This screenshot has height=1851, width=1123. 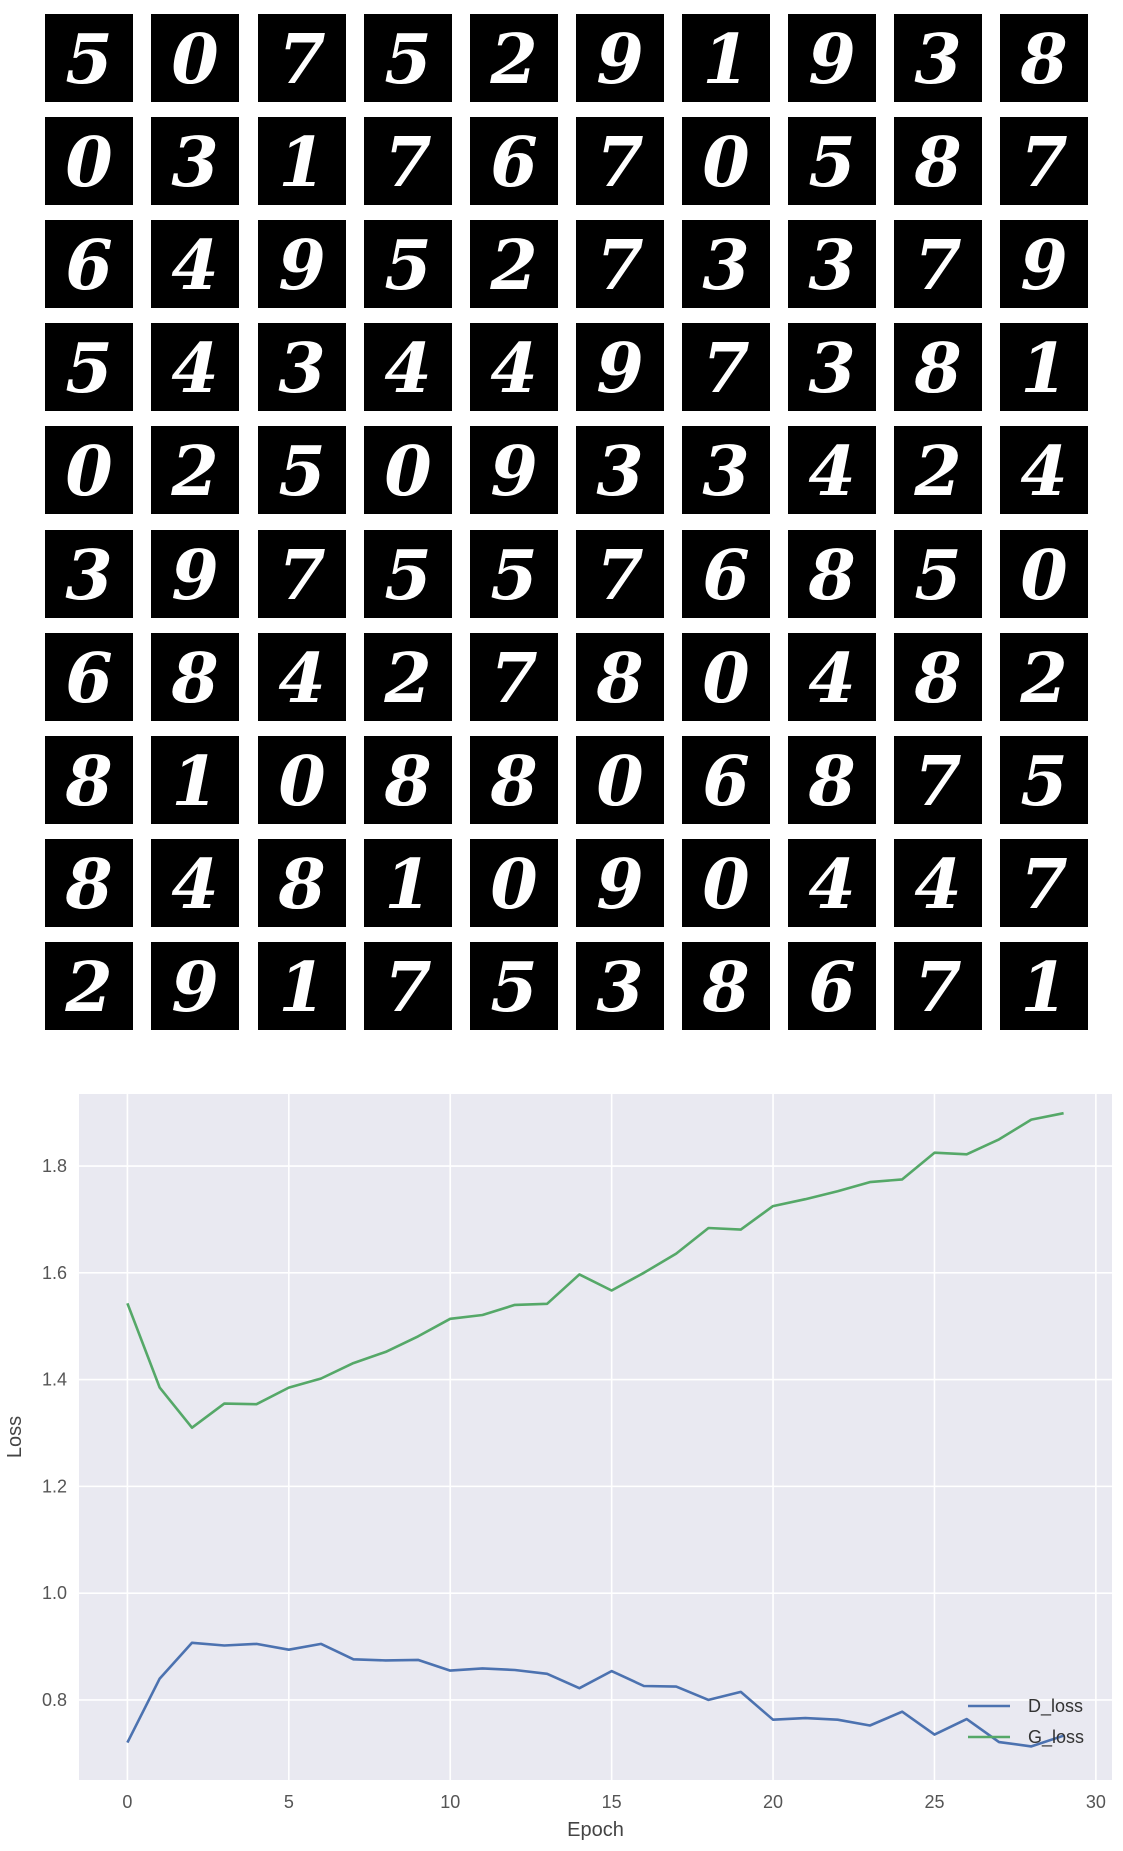 What do you see at coordinates (595, 1694) in the screenshot?
I see `series-line-d-loss` at bounding box center [595, 1694].